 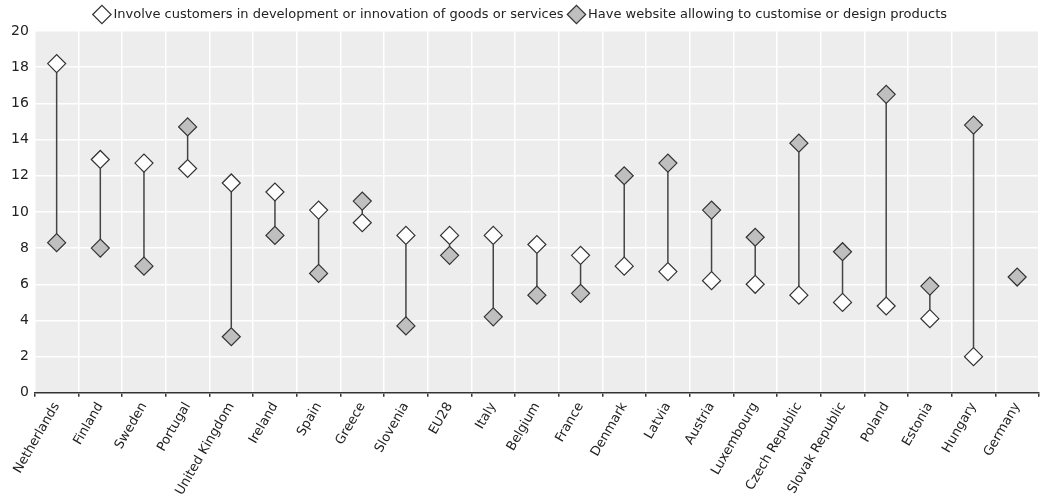 What do you see at coordinates (19, 174) in the screenshot?
I see `y-tick-label: 12` at bounding box center [19, 174].